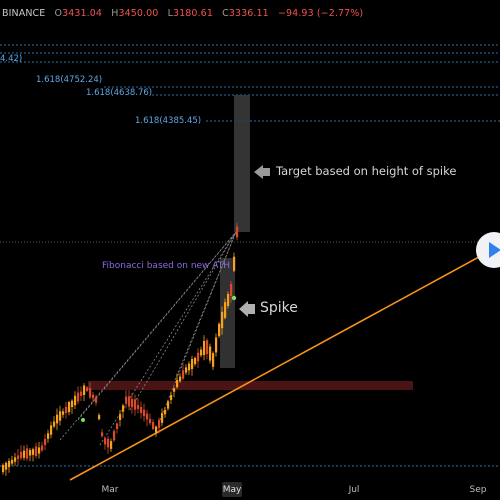  Describe the element at coordinates (242, 163) in the screenshot. I see `target-box` at that location.